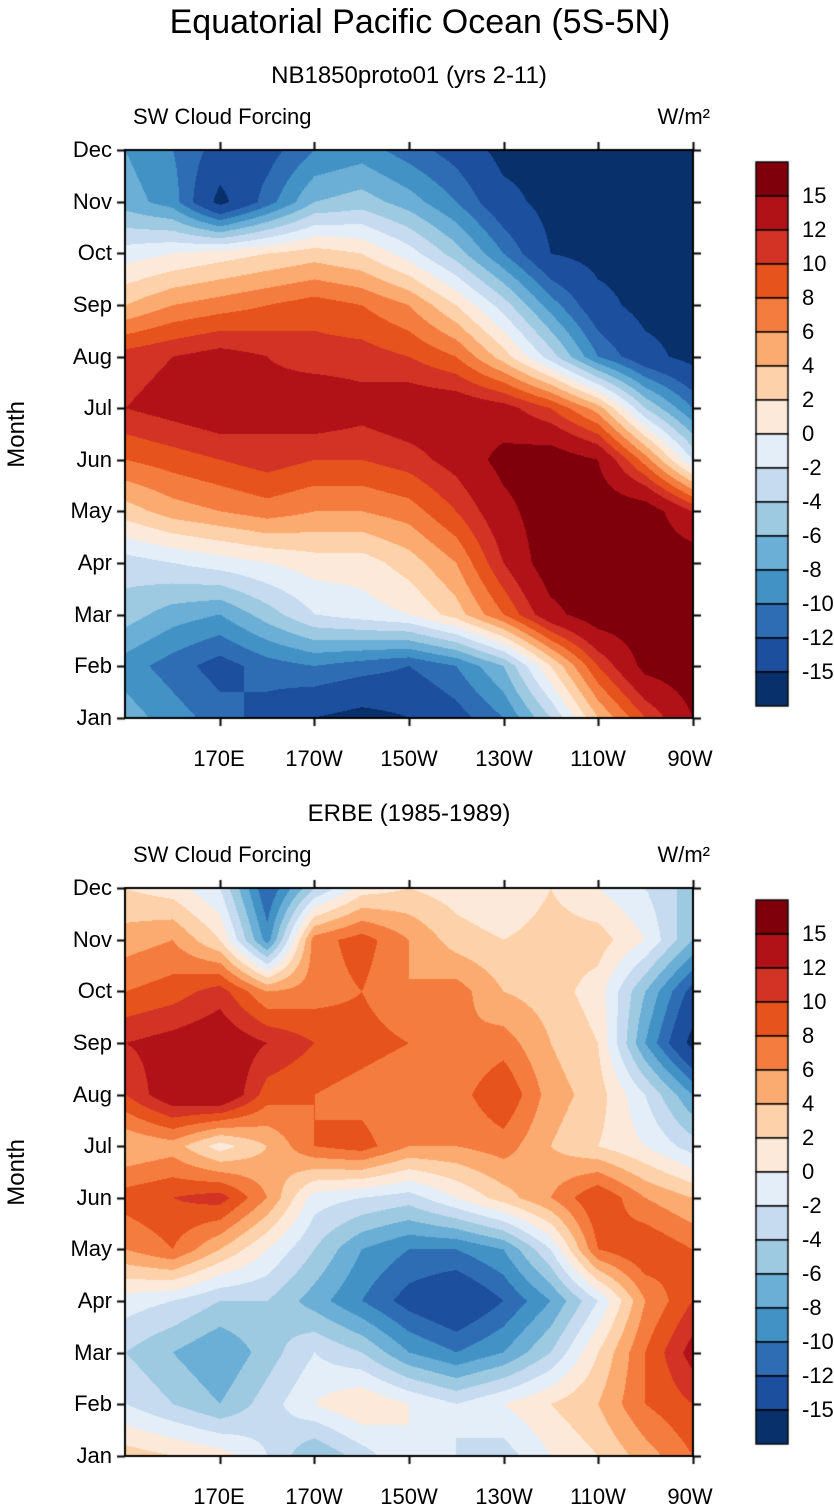 This screenshot has height=1509, width=834. What do you see at coordinates (409, 813) in the screenshot?
I see `panel-subtitle: ERBE (1985-1989)` at bounding box center [409, 813].